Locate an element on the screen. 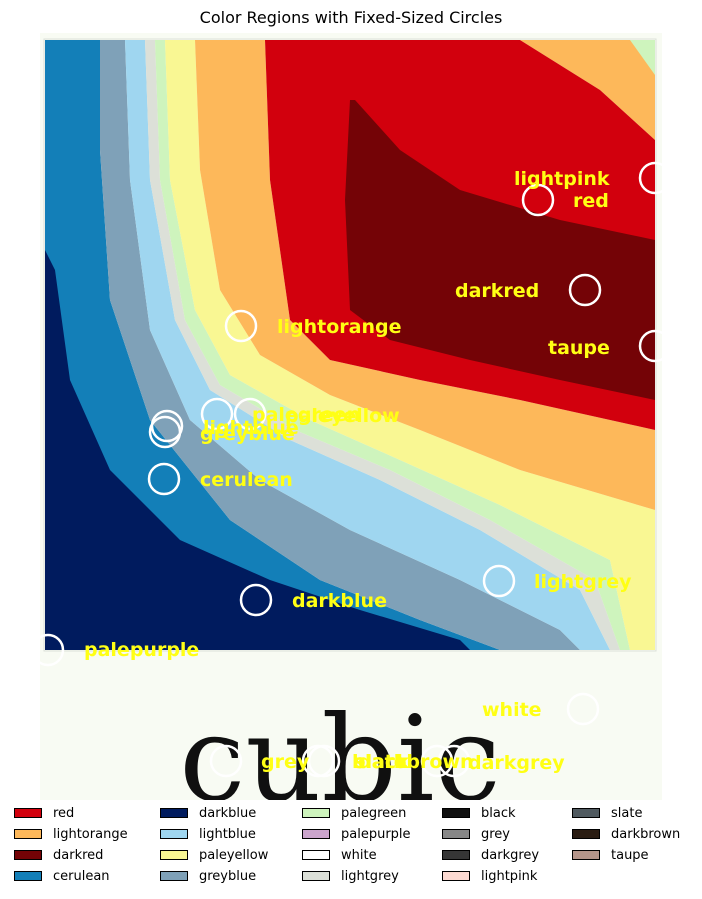 Image resolution: width=702 pixels, height=899 pixels. legend-swatch-lightpink is located at coordinates (456, 876).